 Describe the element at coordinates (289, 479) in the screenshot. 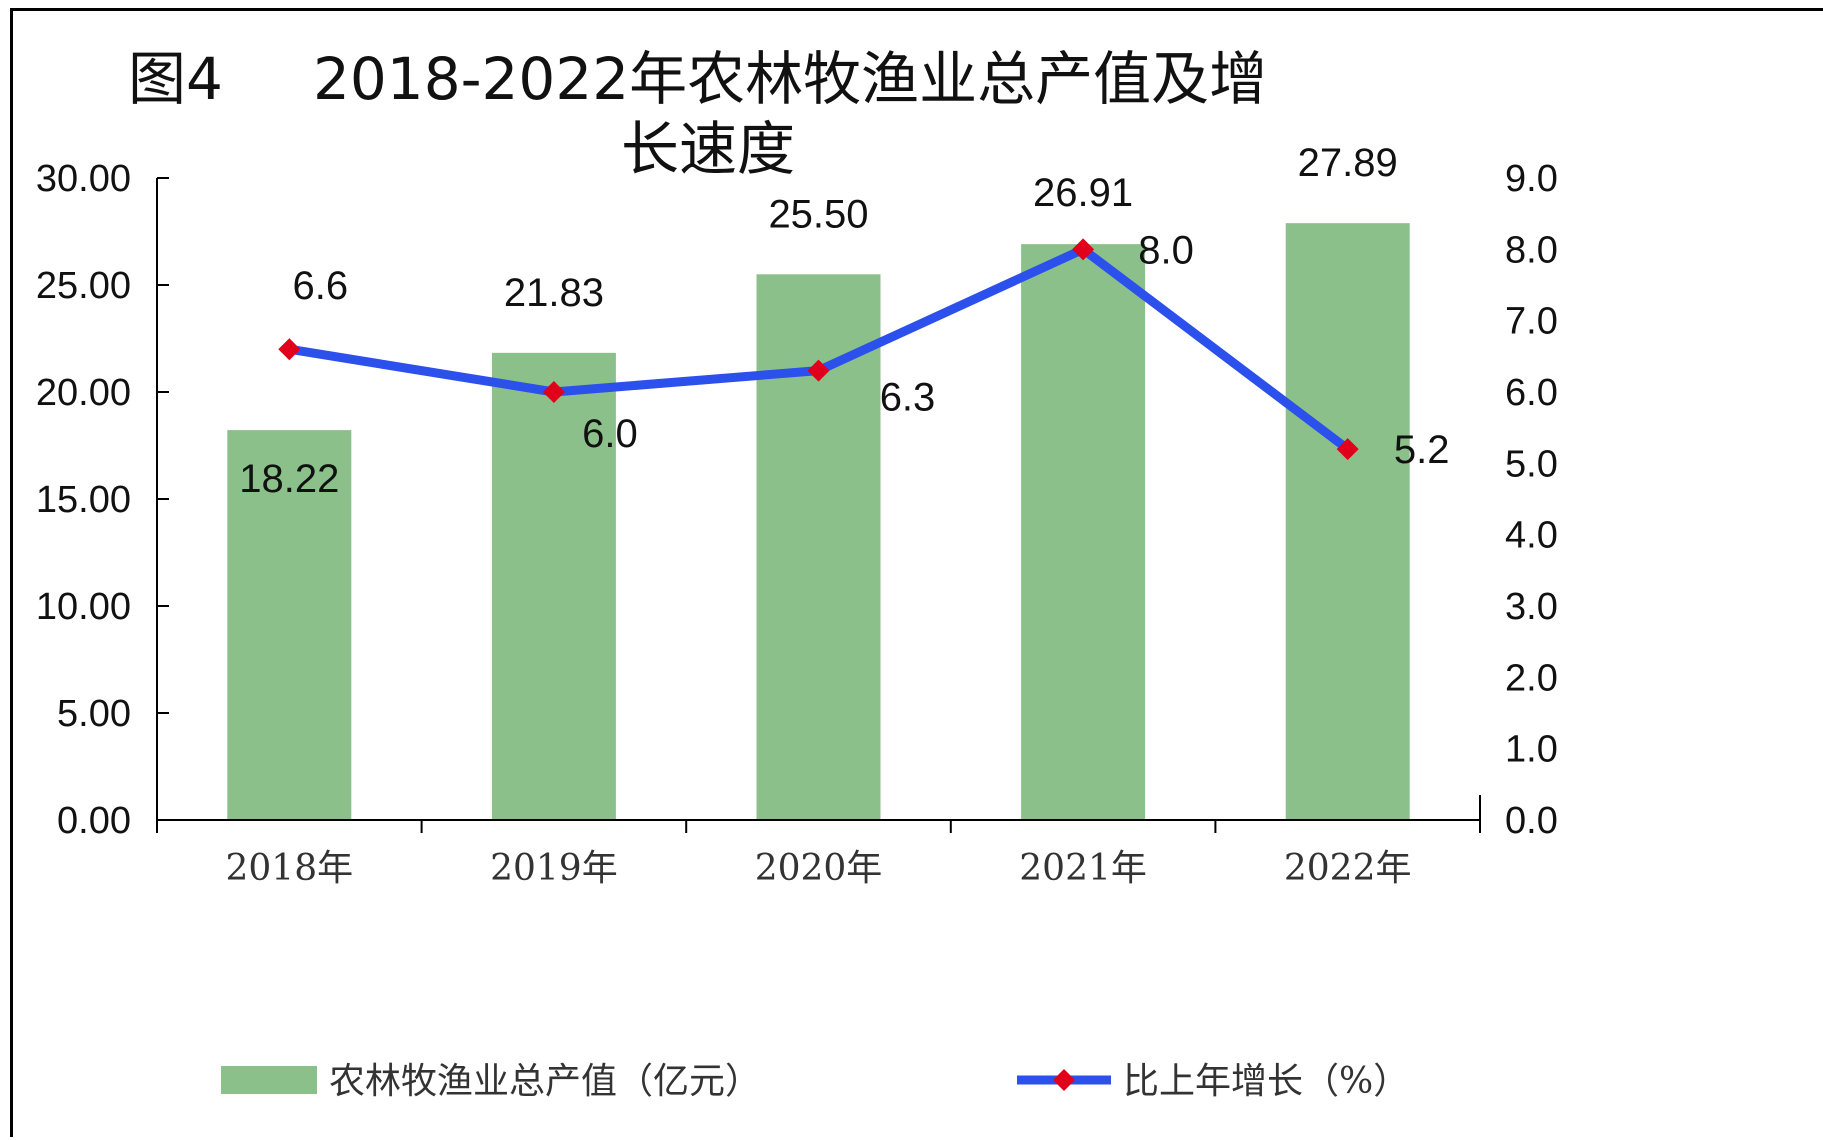

I see `bar-data-label: 18.22` at that location.